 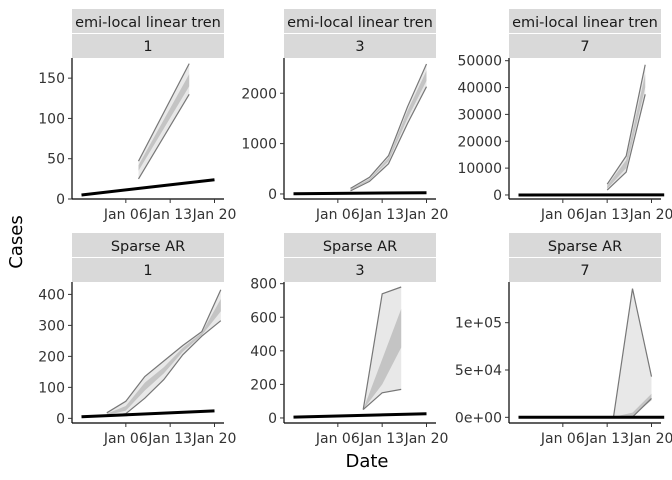 I want to click on y-tick-label: 800, so click(x=263, y=285).